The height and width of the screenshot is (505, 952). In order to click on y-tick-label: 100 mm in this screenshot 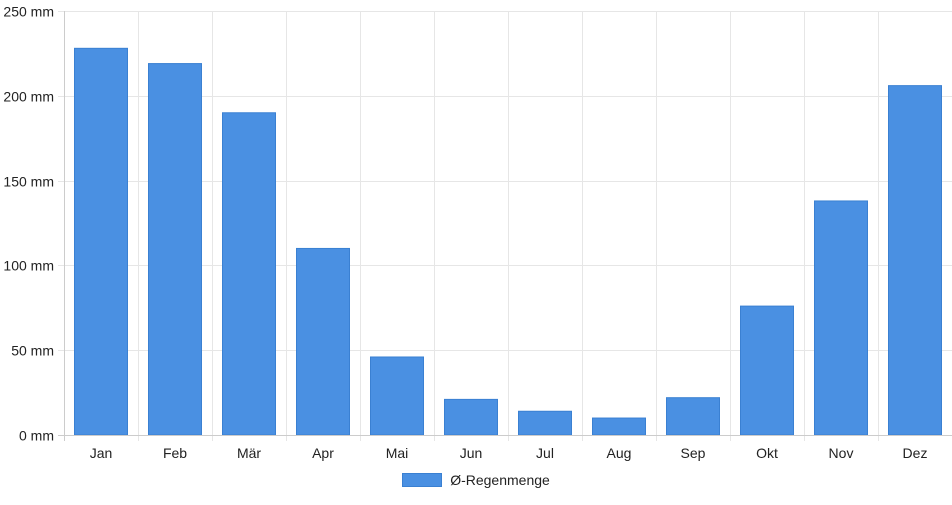, I will do `click(28, 266)`.